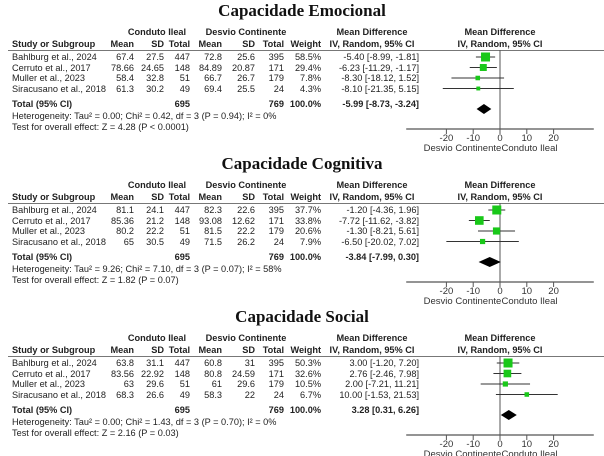 This screenshot has height=456, width=604. I want to click on cell-sd1: 24.65, so click(152, 67).